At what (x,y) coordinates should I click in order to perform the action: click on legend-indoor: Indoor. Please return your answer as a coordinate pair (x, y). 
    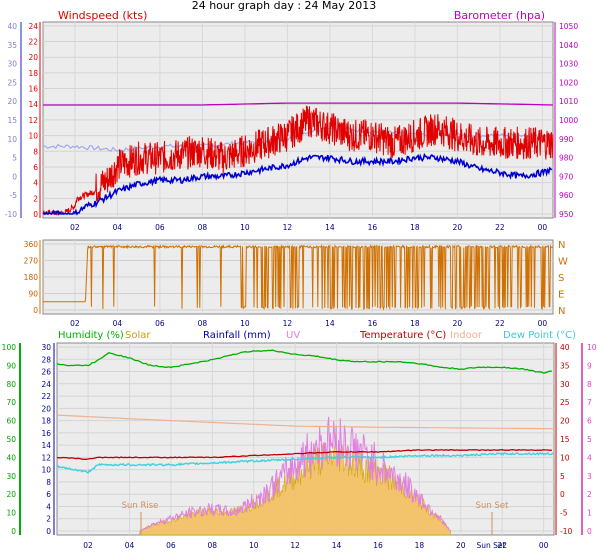
    Looking at the image, I should click on (466, 335).